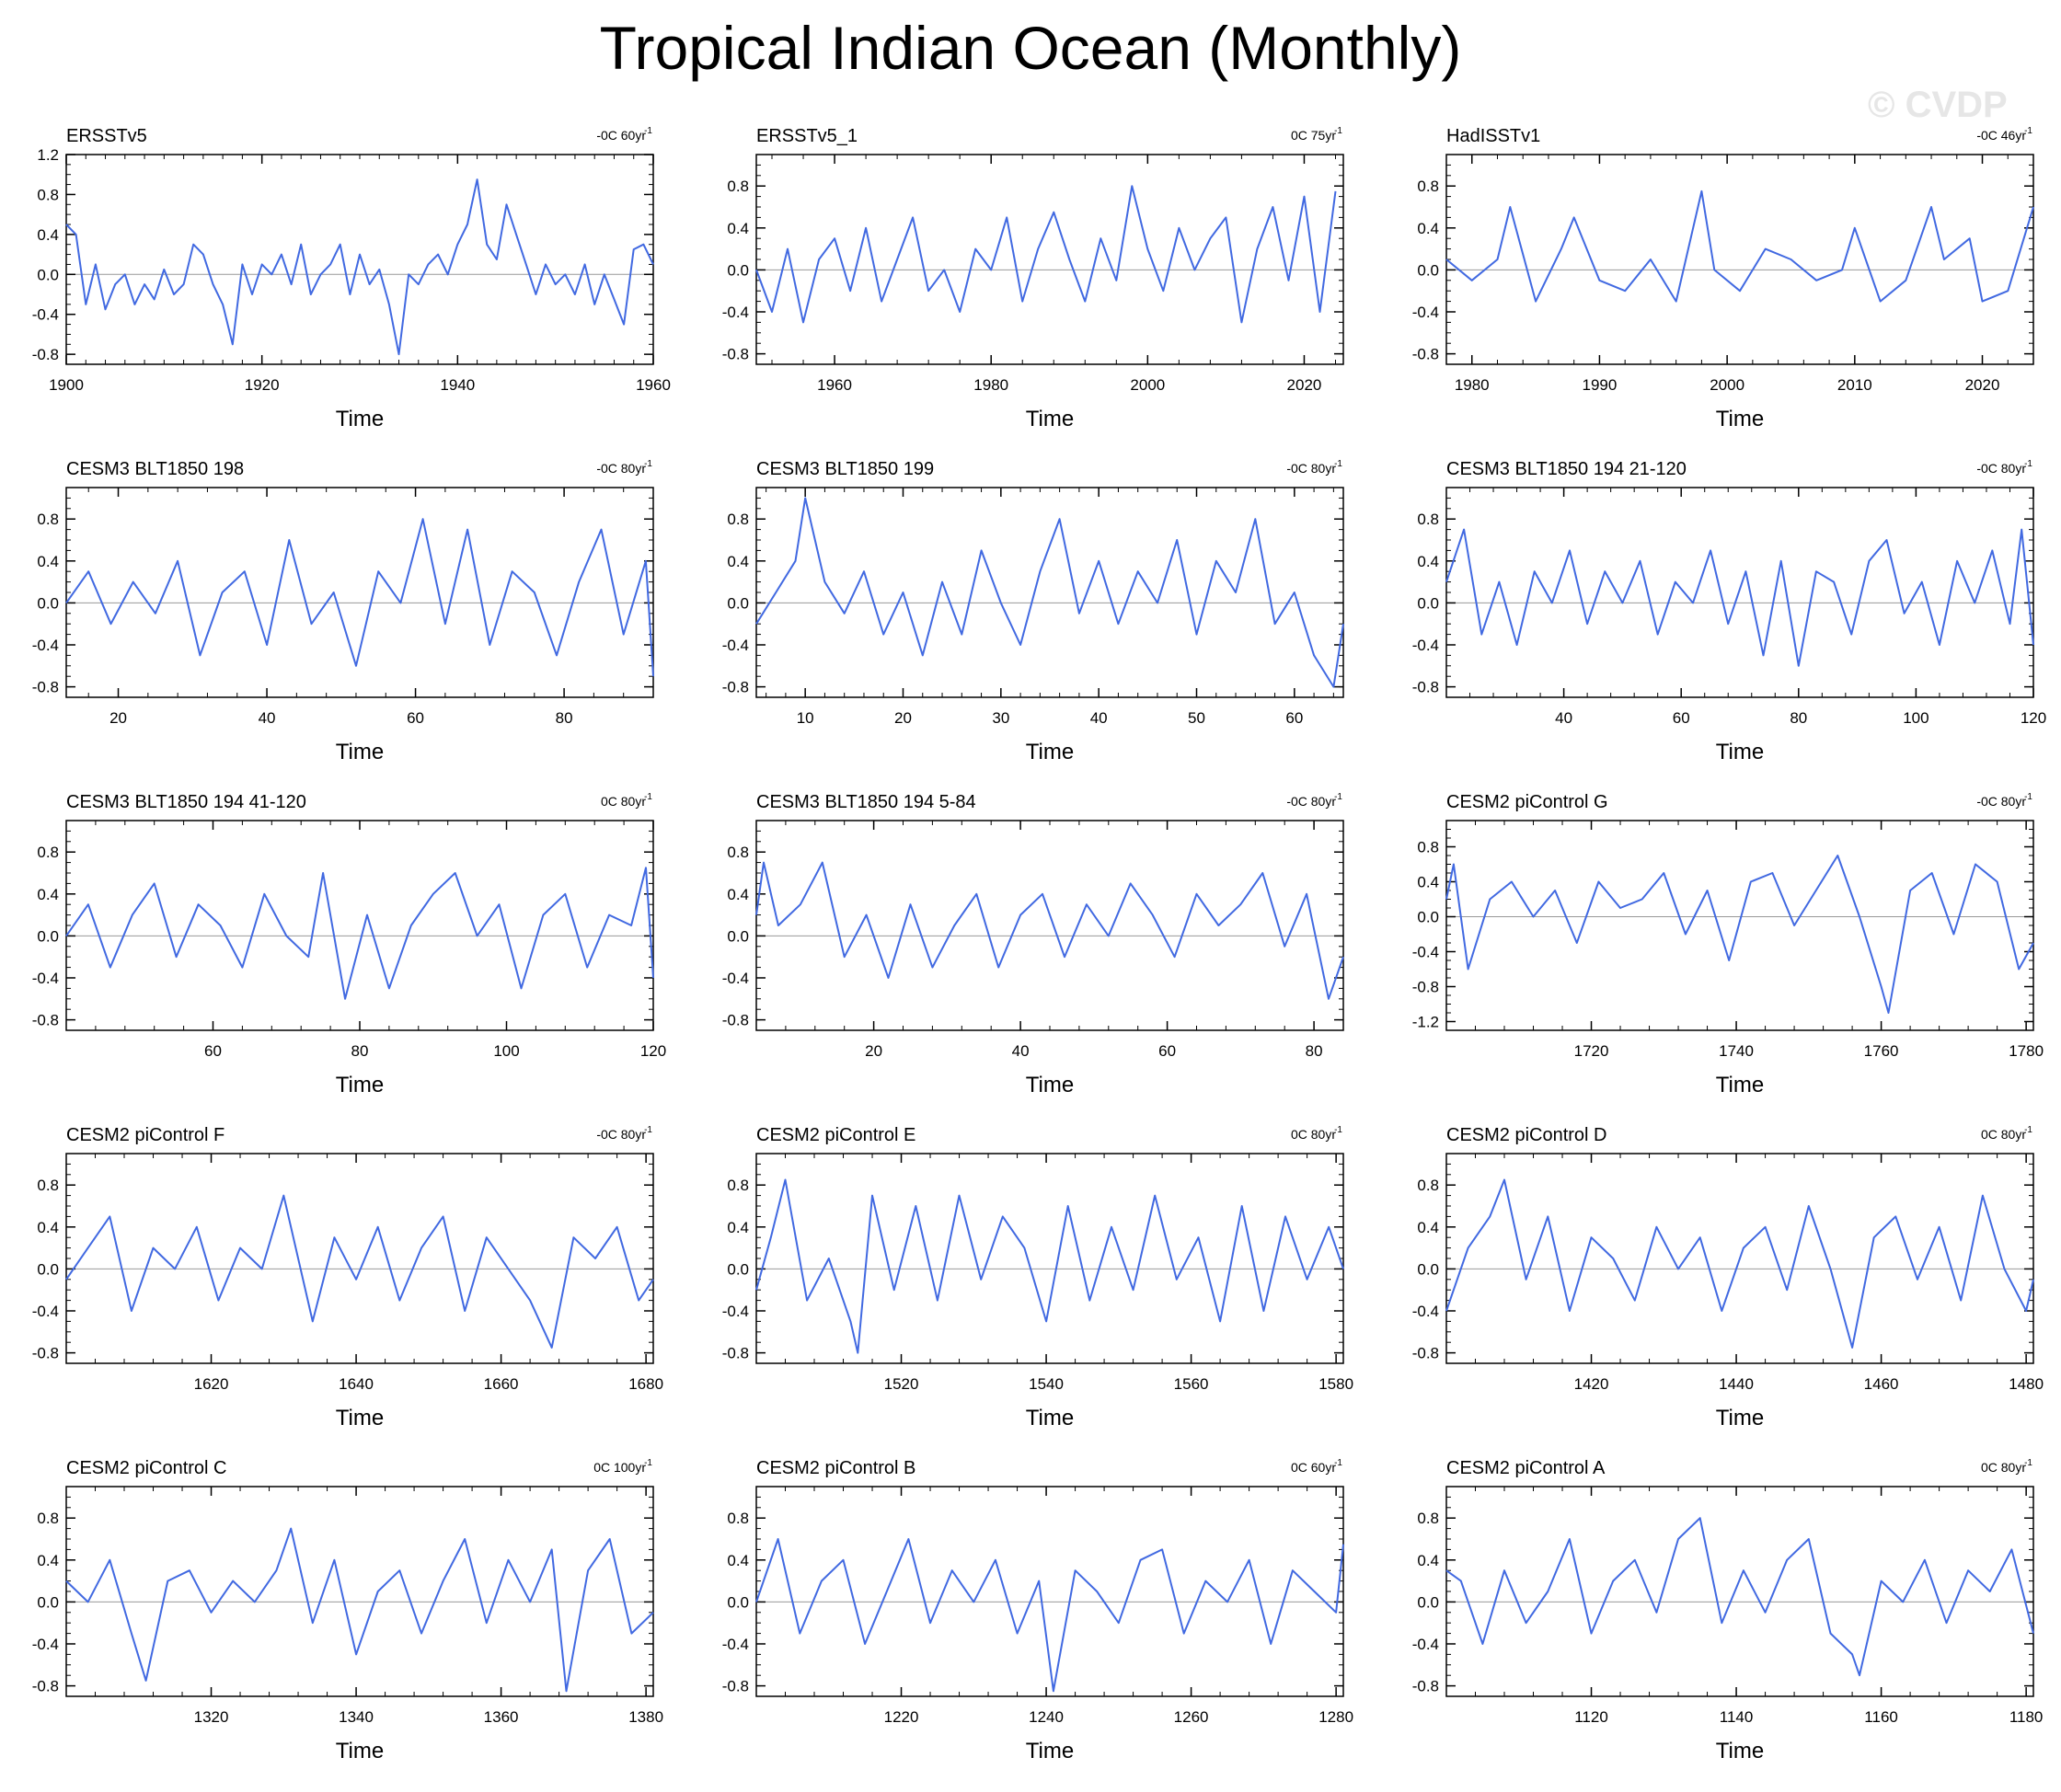 This screenshot has height=1792, width=2061. Describe the element at coordinates (66, 385) in the screenshot. I see `x-tick-label: 1900` at that location.